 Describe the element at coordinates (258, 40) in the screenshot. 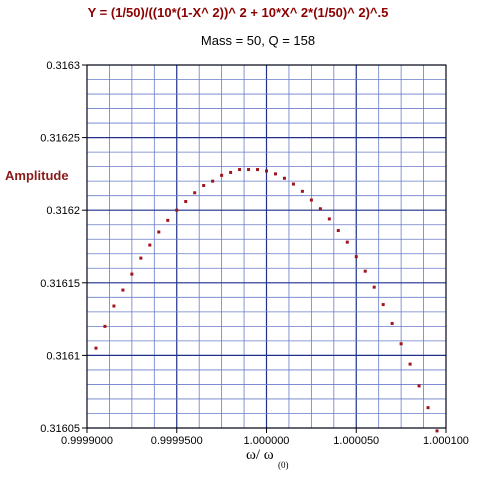

I see `chart-subtitle: Mass = 50, Q = 158` at that location.